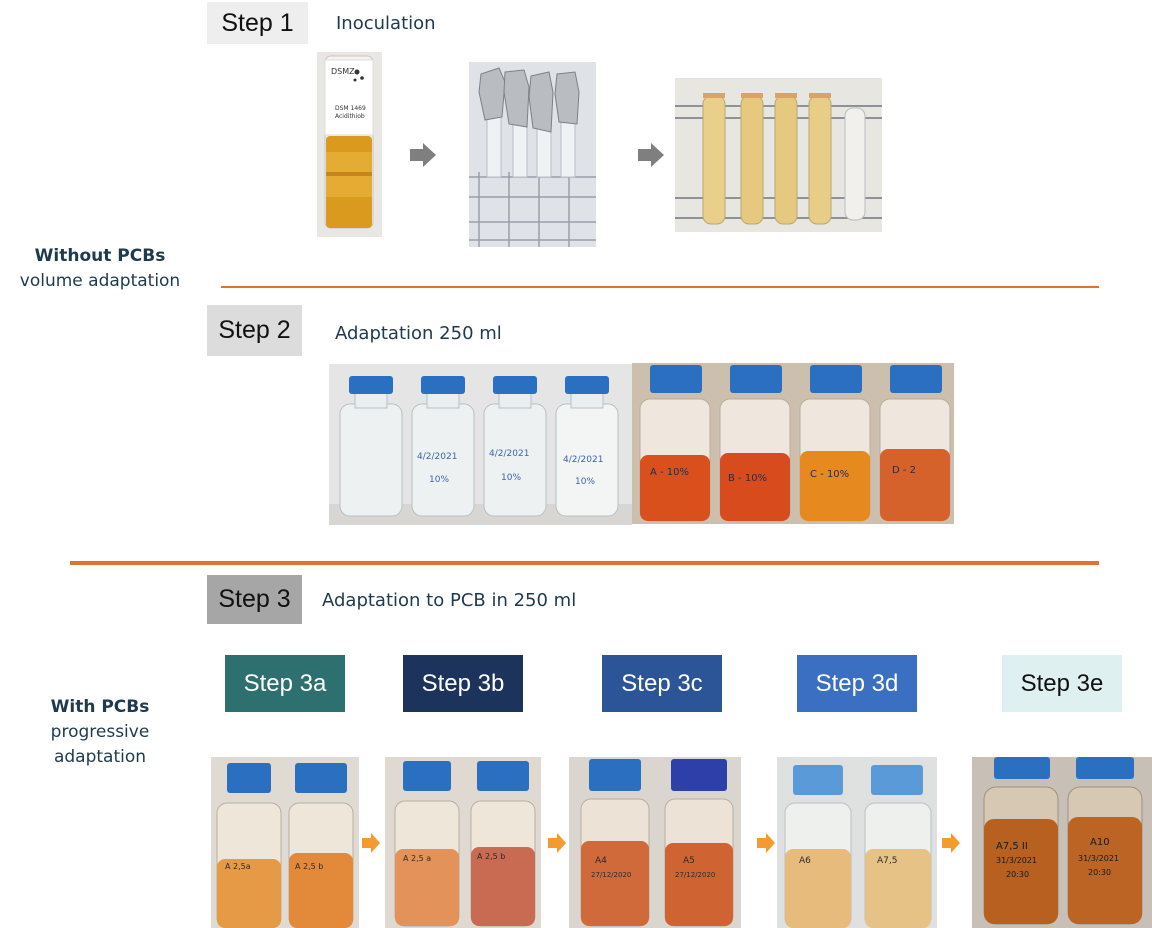 The height and width of the screenshot is (928, 1152). I want to click on step2-label: Step 2, so click(254, 330).